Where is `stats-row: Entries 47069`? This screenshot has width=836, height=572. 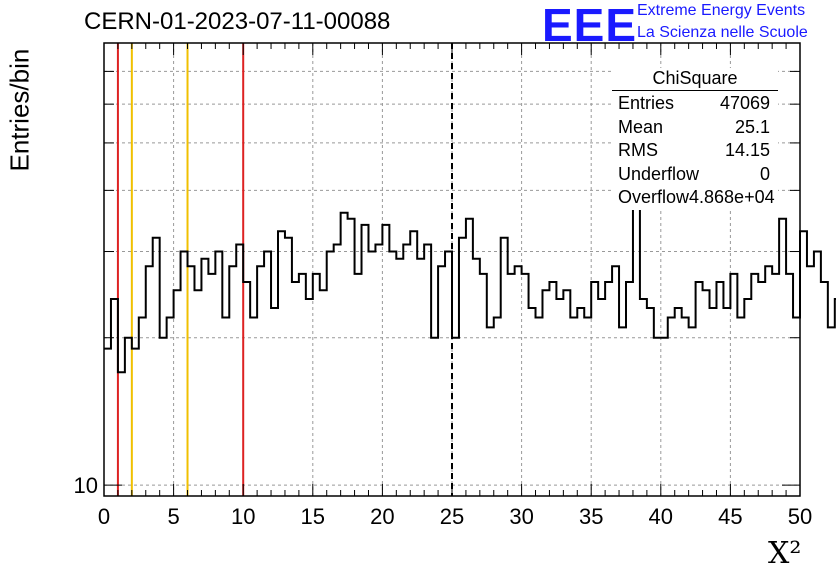 stats-row: Entries 47069 is located at coordinates (695, 104).